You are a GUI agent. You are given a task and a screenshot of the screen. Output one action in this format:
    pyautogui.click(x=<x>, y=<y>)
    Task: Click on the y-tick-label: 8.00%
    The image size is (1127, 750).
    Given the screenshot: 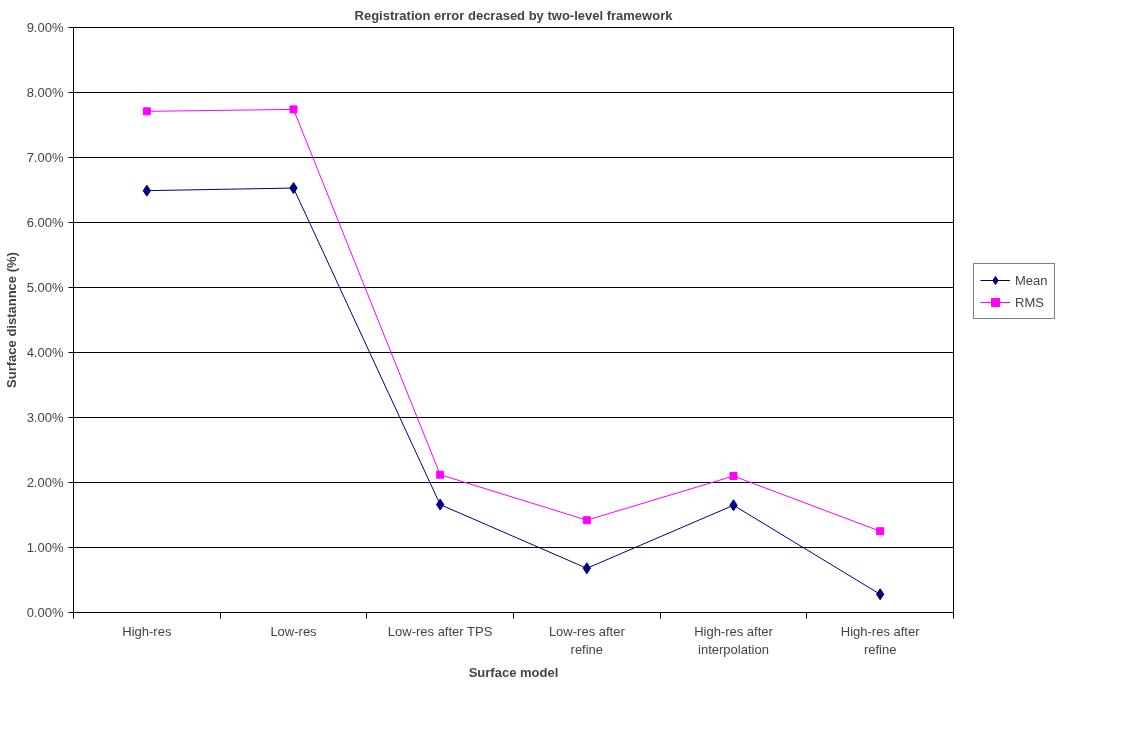 What is the action you would take?
    pyautogui.click(x=45, y=92)
    